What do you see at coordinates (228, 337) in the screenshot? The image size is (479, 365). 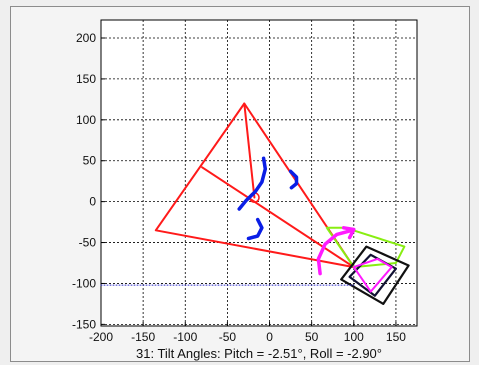 I see `x-tick-label: -50` at bounding box center [228, 337].